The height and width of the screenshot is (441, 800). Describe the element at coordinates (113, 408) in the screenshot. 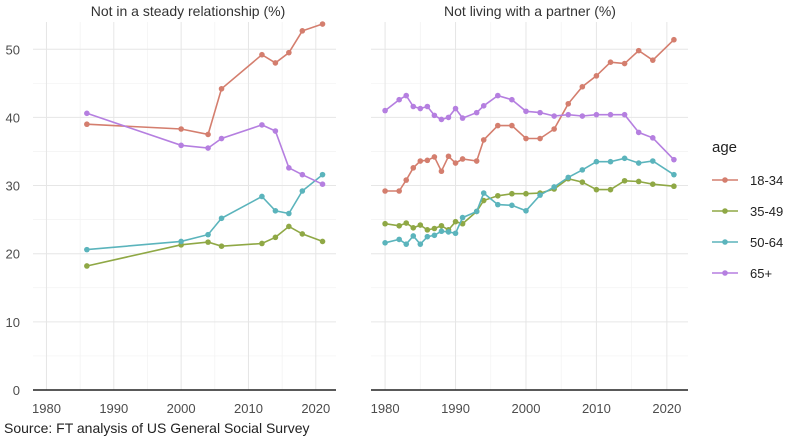

I see `x-tick-label: 1990` at that location.